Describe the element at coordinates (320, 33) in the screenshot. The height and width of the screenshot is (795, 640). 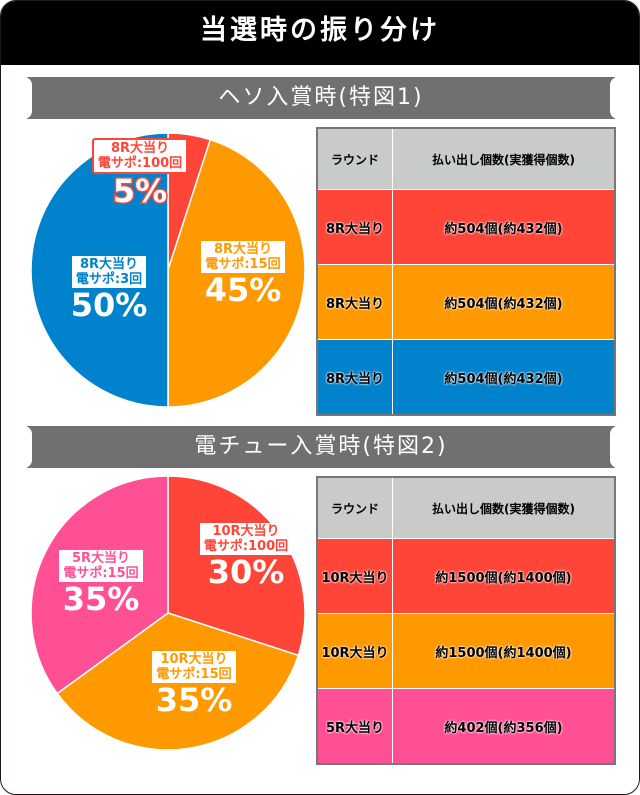
I see `page-title: 当選時の振り分け` at that location.